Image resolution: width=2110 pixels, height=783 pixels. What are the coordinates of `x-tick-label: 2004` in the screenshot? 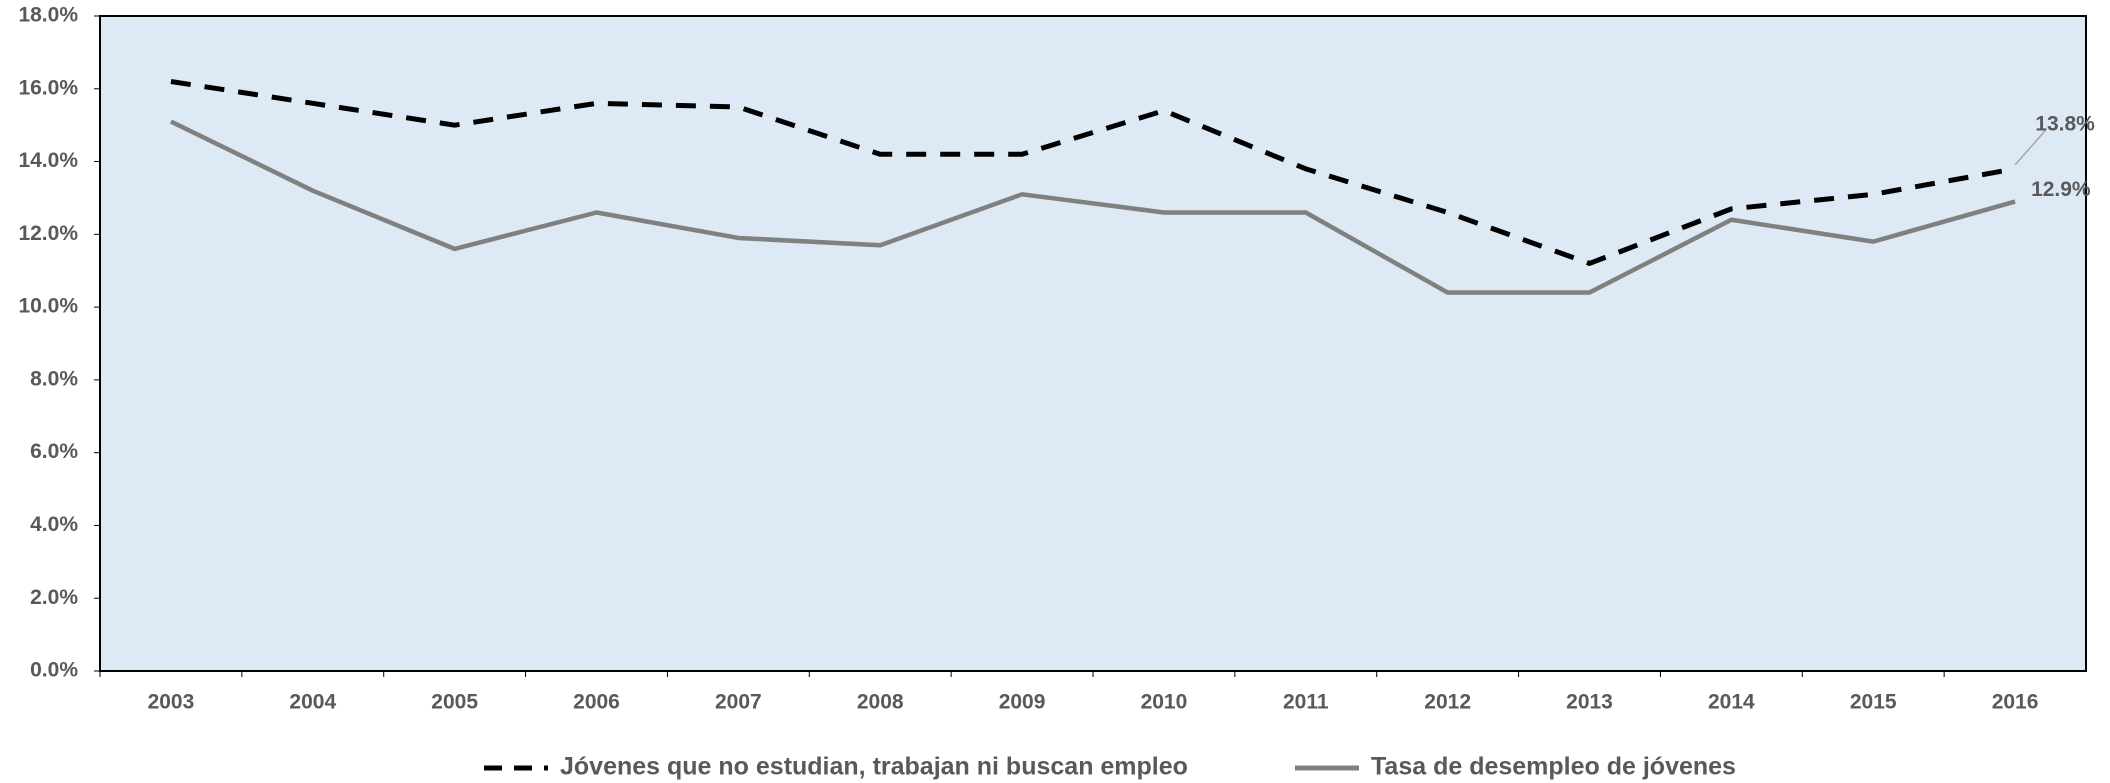 It's located at (312, 702).